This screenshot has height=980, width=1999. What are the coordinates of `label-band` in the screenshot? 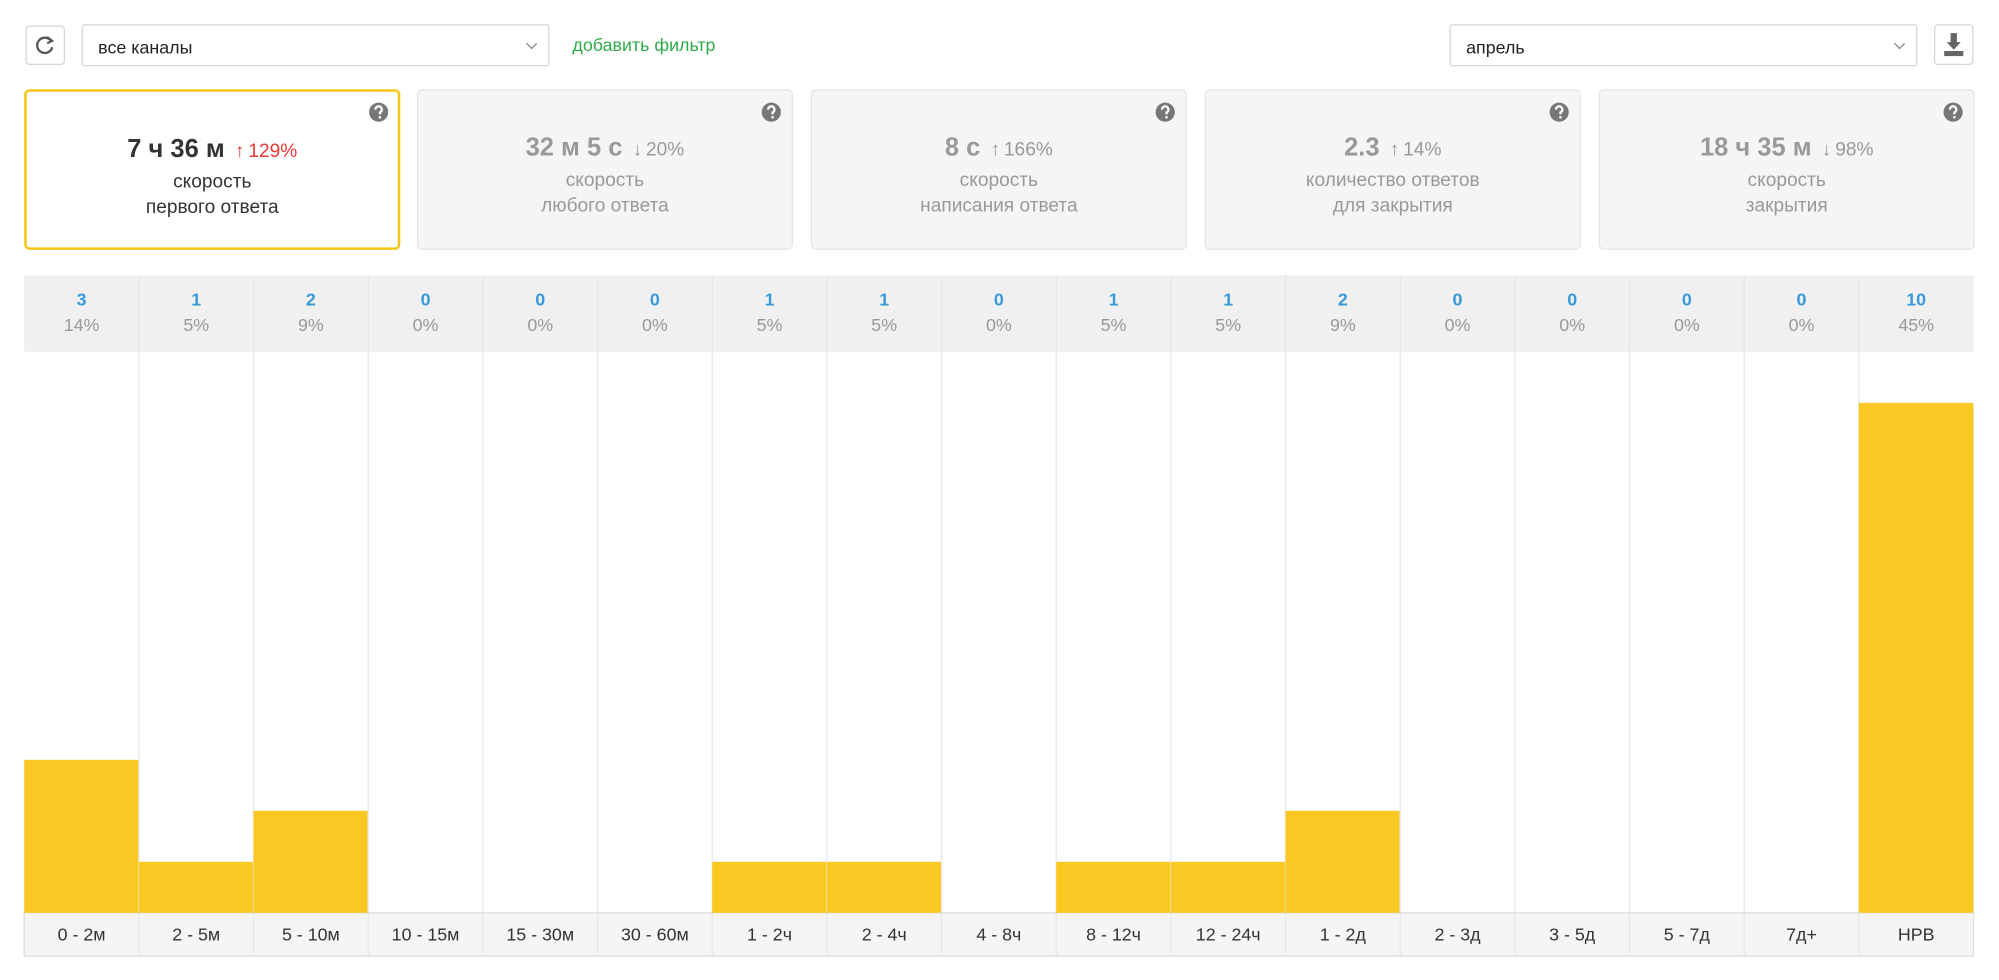 It's located at (999, 934).